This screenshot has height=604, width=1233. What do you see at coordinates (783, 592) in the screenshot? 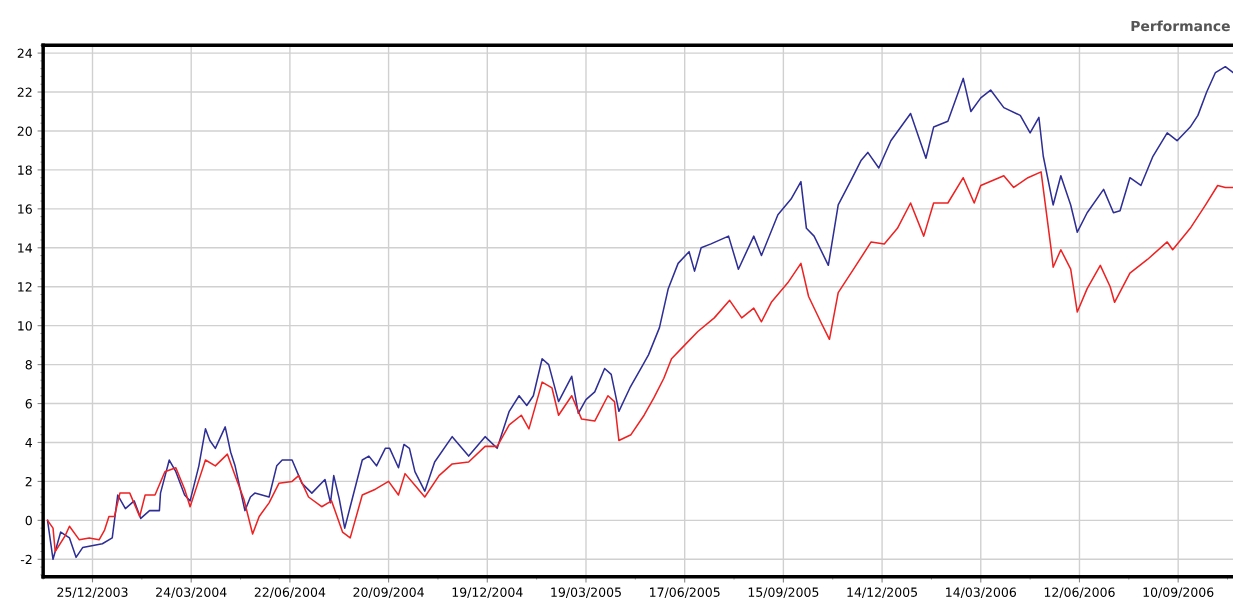
I see `x-tick-label: 15/09/2005` at bounding box center [783, 592].